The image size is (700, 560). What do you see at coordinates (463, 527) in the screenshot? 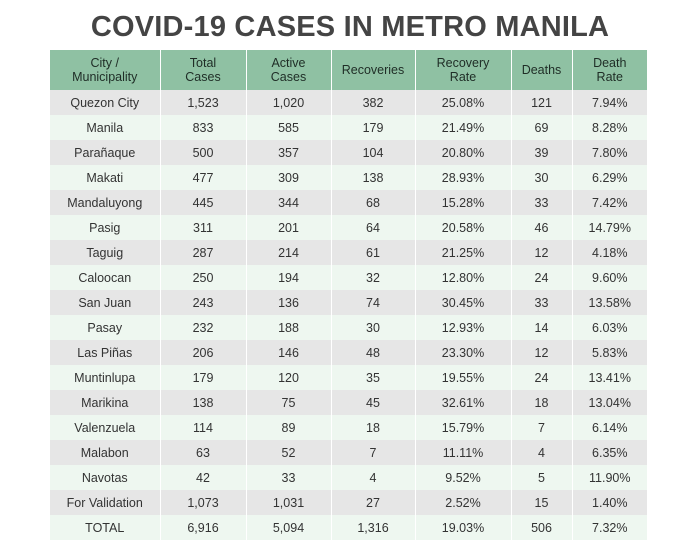
I see `recovery-rate-cell: 19.03%` at bounding box center [463, 527].